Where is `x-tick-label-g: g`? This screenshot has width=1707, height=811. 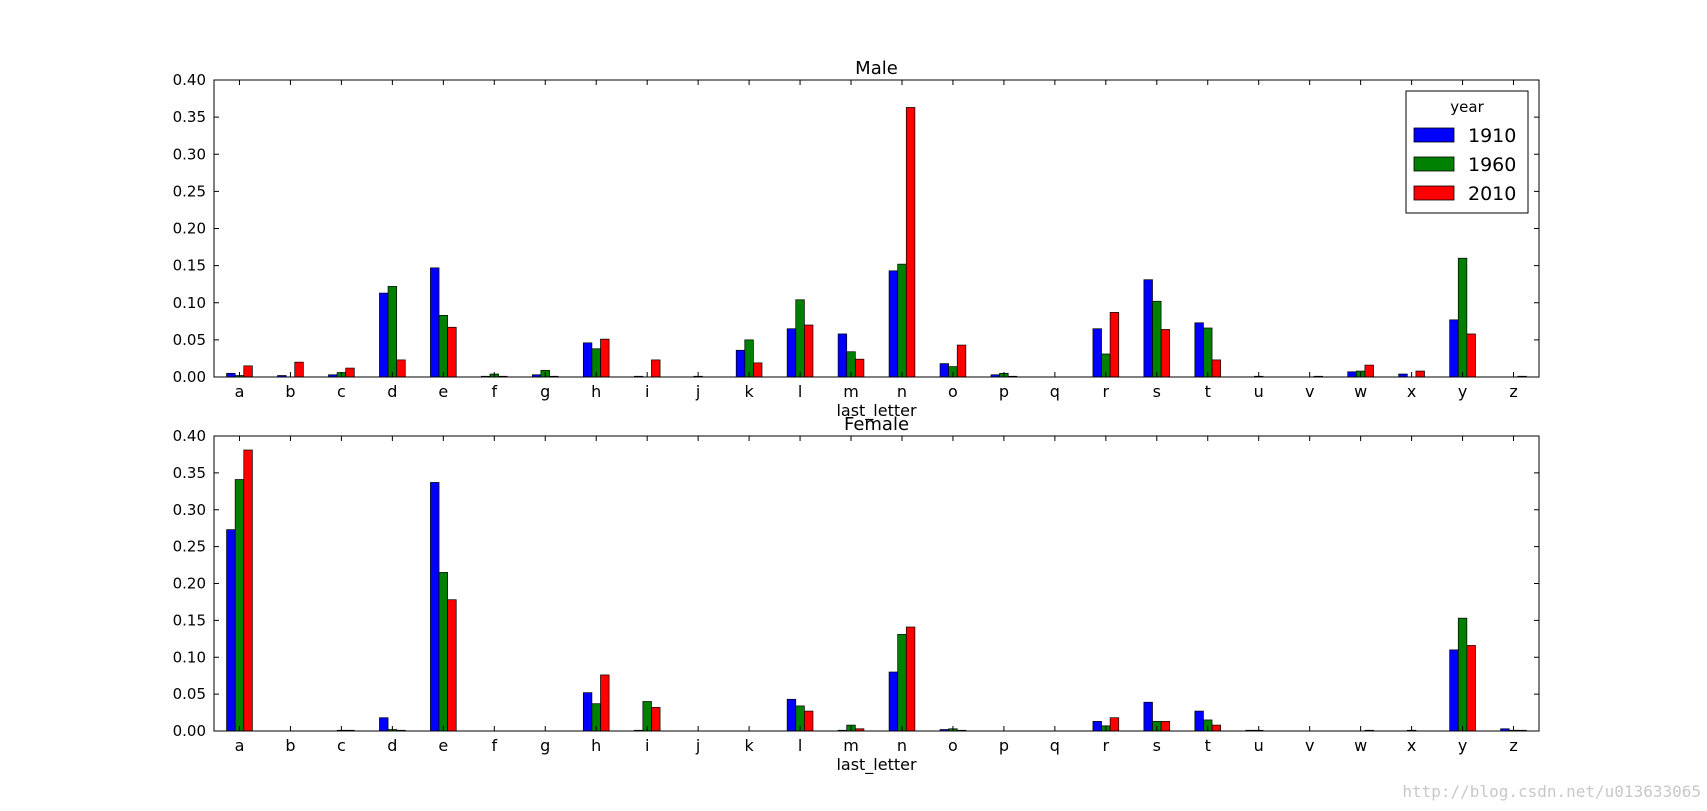 x-tick-label-g: g is located at coordinates (545, 745).